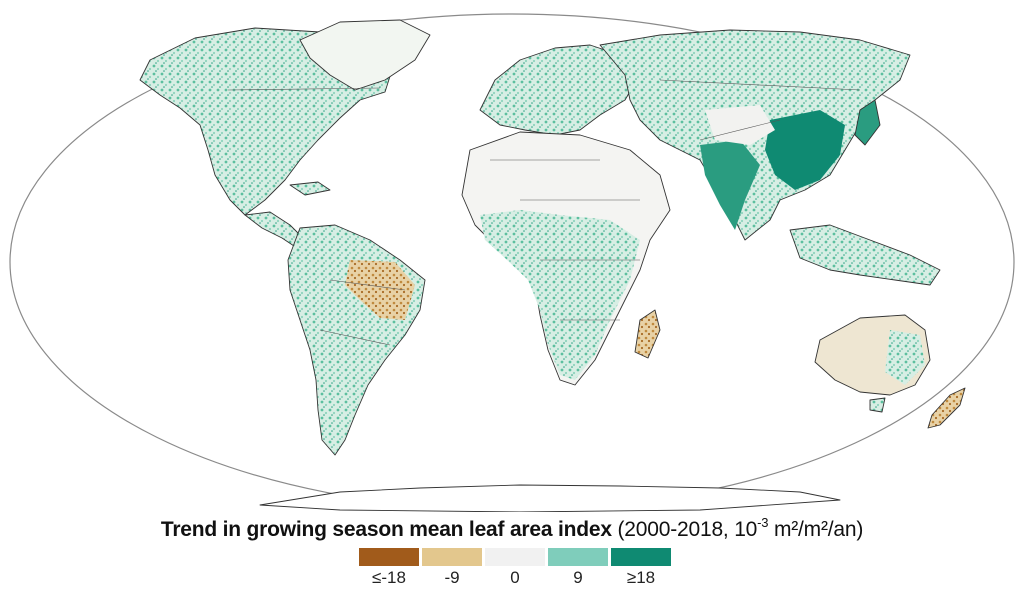 The height and width of the screenshot is (598, 1024). I want to click on new-zealand, so click(946, 408).